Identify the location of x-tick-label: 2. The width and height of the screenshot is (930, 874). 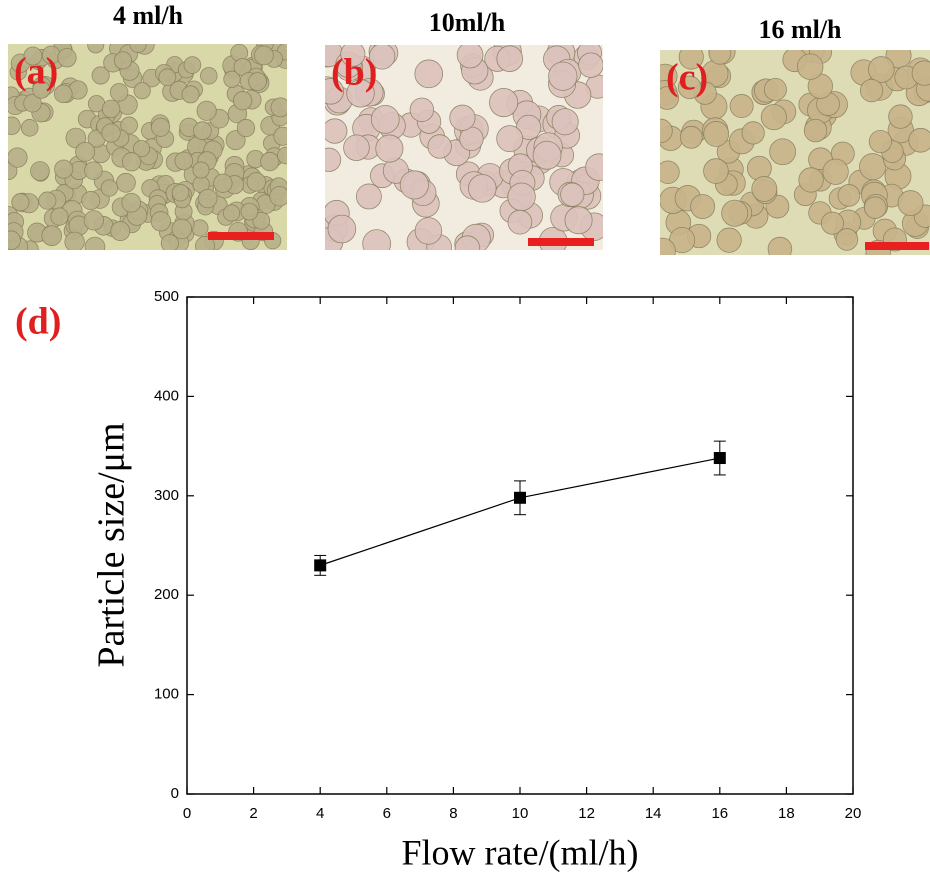
(253, 813).